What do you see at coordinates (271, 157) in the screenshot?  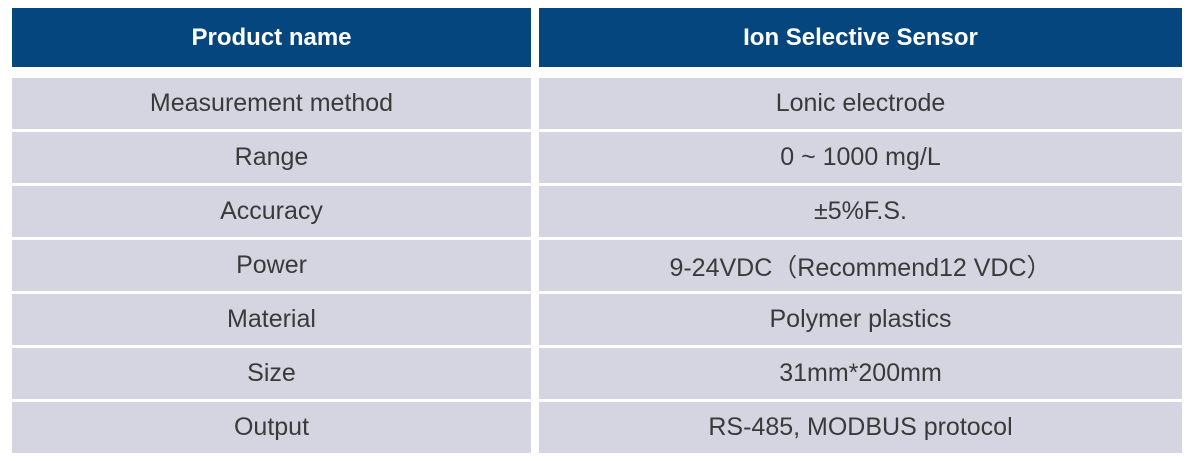 I see `row-label: Range` at bounding box center [271, 157].